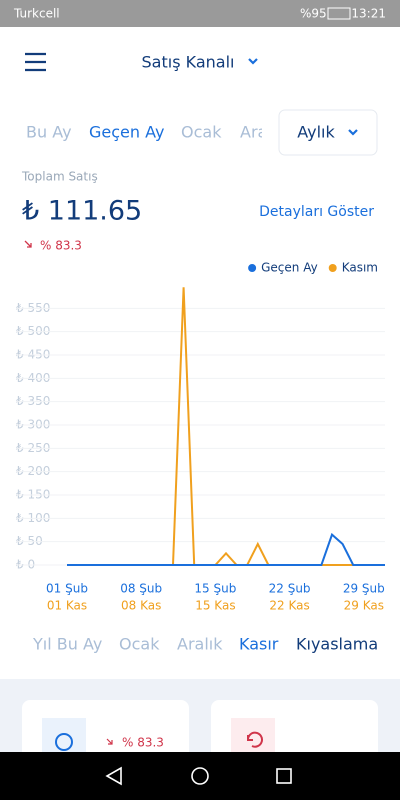 The height and width of the screenshot is (804, 400). What do you see at coordinates (313, 14) in the screenshot?
I see `battery: %95` at bounding box center [313, 14].